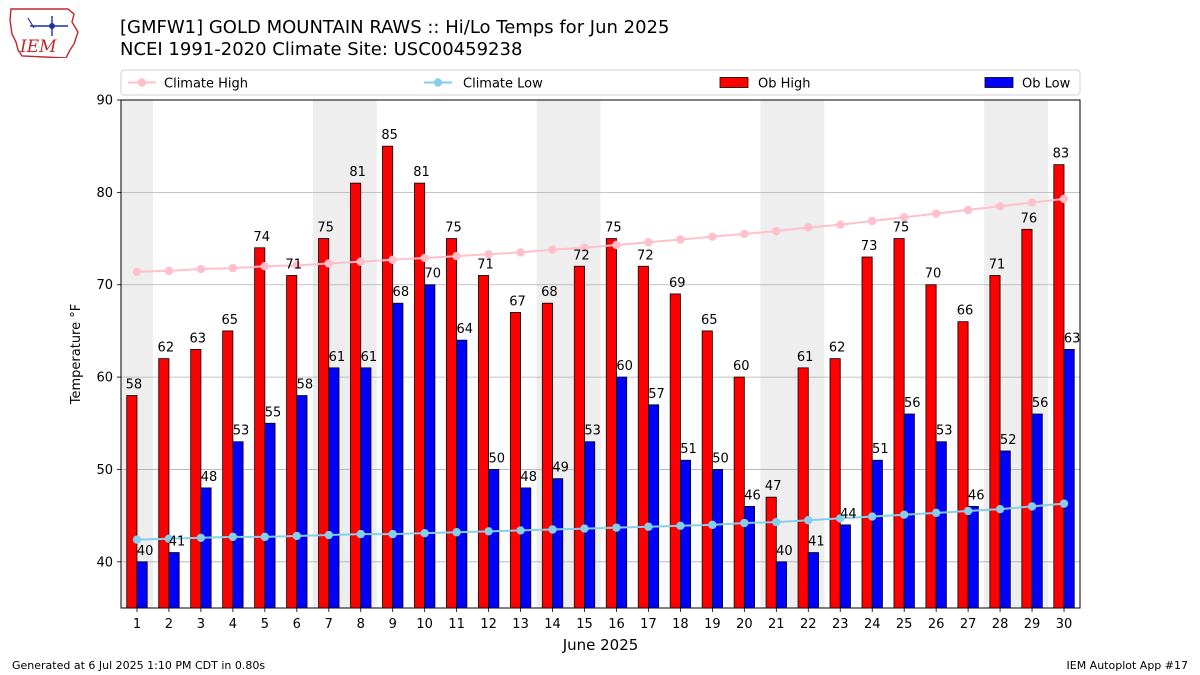 This screenshot has width=1200, height=675. I want to click on ob-low-label: 44, so click(848, 514).